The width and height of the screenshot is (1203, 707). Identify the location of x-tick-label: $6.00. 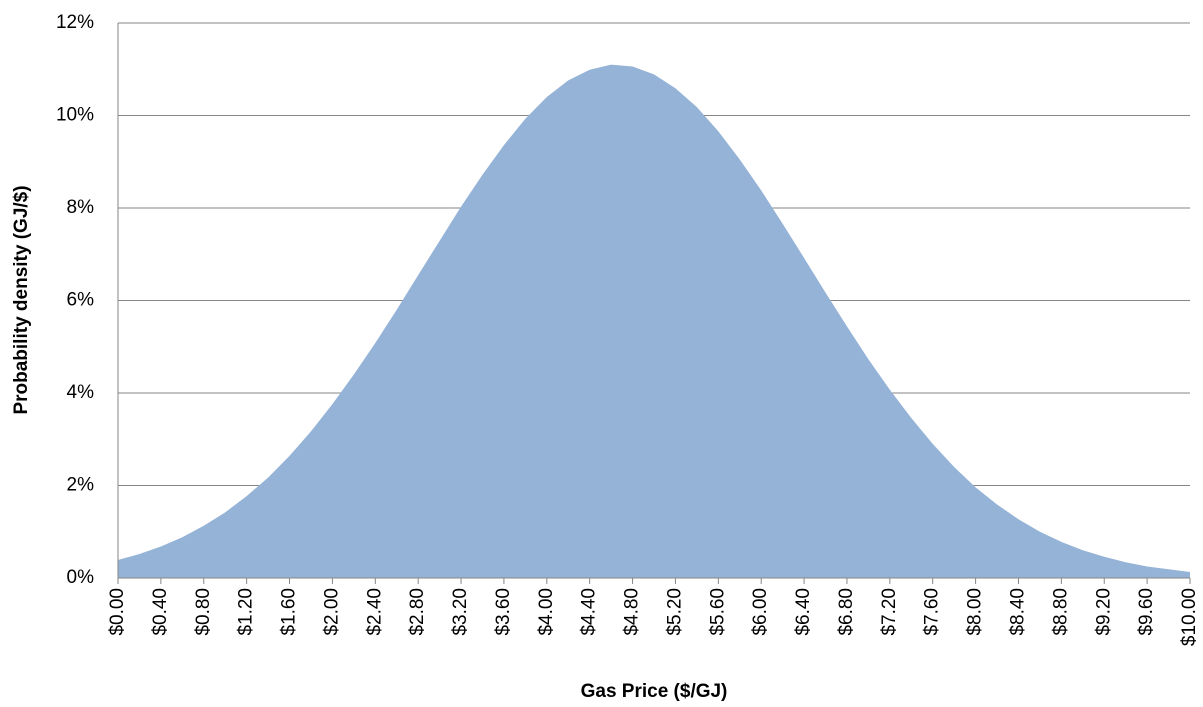
(760, 612).